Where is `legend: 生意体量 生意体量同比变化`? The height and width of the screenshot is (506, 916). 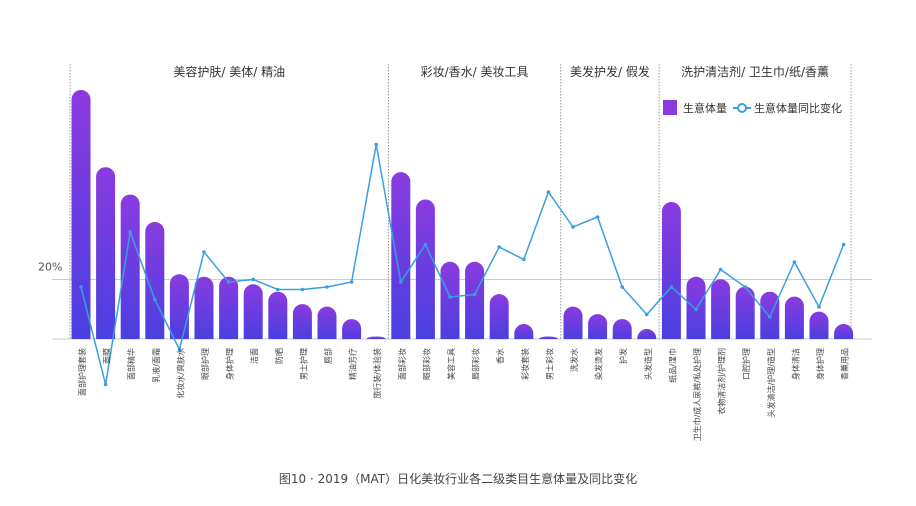 legend: 生意体量 生意体量同比变化 is located at coordinates (752, 107).